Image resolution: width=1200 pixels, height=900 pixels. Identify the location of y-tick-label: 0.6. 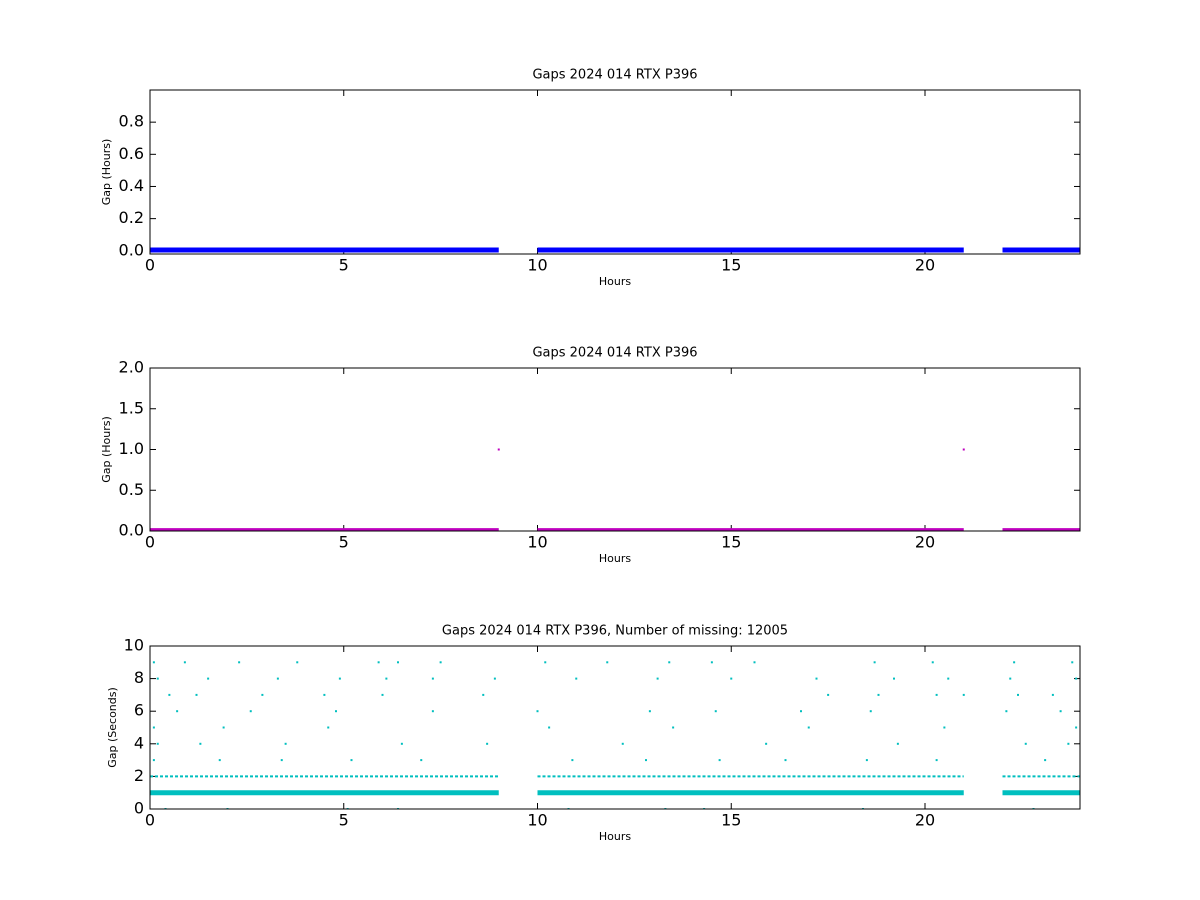
(131, 153).